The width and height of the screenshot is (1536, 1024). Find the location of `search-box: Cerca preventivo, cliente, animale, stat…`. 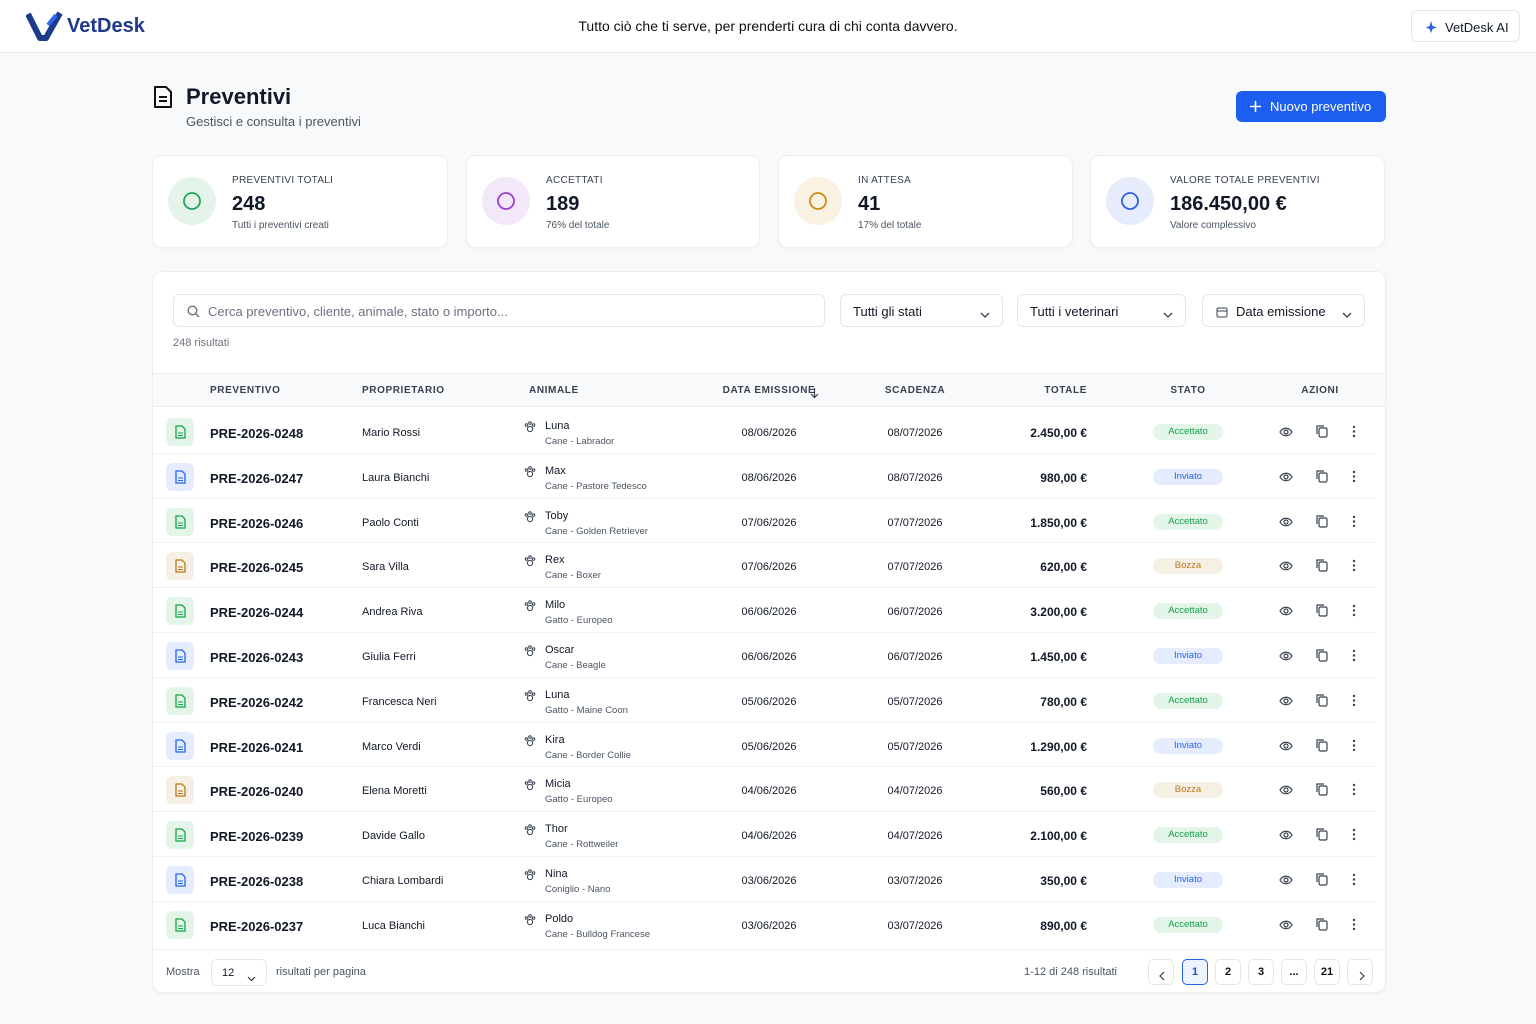

search-box: Cerca preventivo, cliente, animale, stat… is located at coordinates (499, 310).